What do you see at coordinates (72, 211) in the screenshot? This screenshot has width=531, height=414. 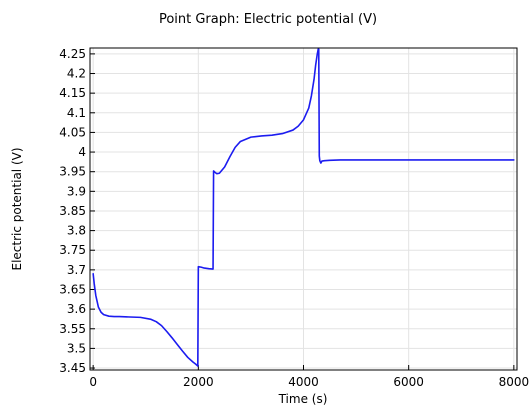 I see `y-tick-label: 3.85` at bounding box center [72, 211].